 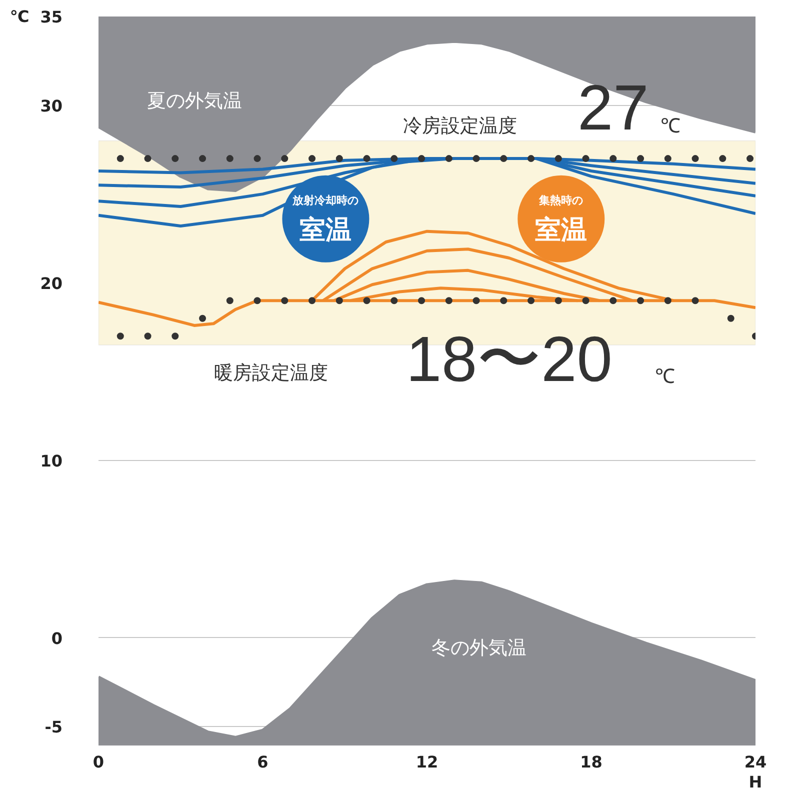 I want to click on x-tick-label: 6, so click(x=262, y=762).